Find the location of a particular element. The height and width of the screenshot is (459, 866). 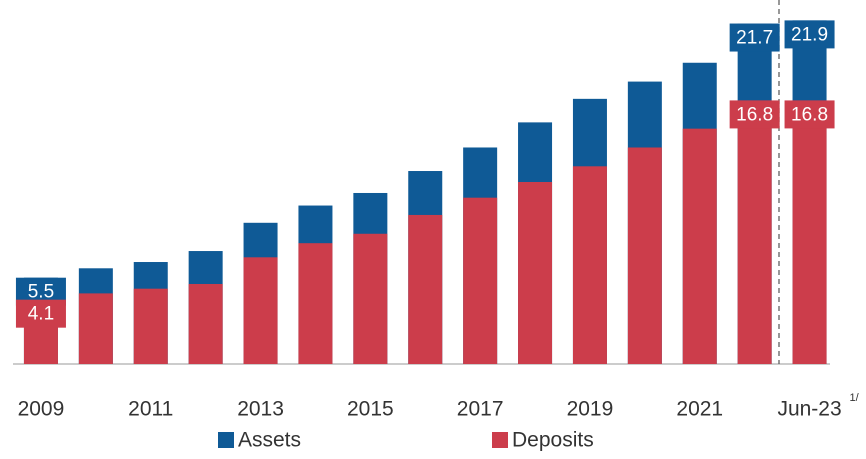

x-tick-label: 2021 is located at coordinates (699, 409).